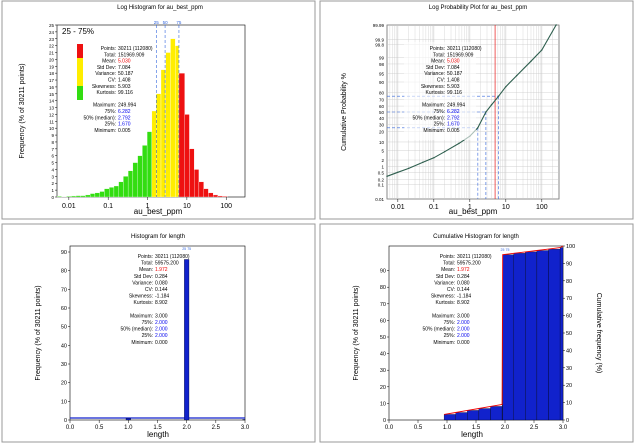 This screenshot has width=635, height=443. Describe the element at coordinates (110, 55) in the screenshot. I see `stat-label: Total:` at that location.